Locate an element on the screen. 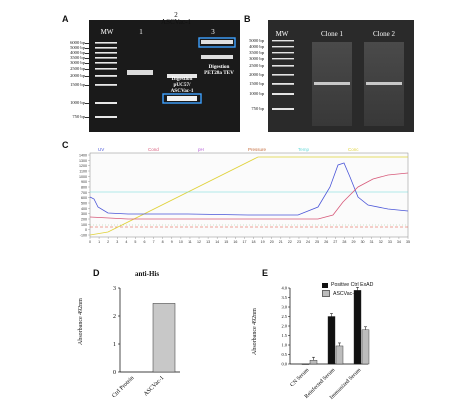  chrom-xtick-label: 6 is located at coordinates (145, 242).